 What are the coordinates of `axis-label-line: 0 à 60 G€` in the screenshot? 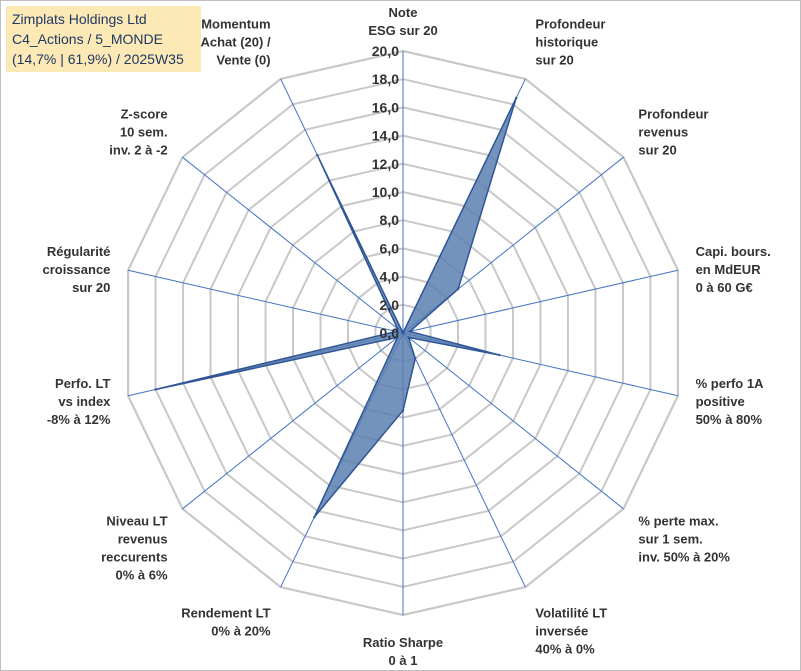 It's located at (724, 287).